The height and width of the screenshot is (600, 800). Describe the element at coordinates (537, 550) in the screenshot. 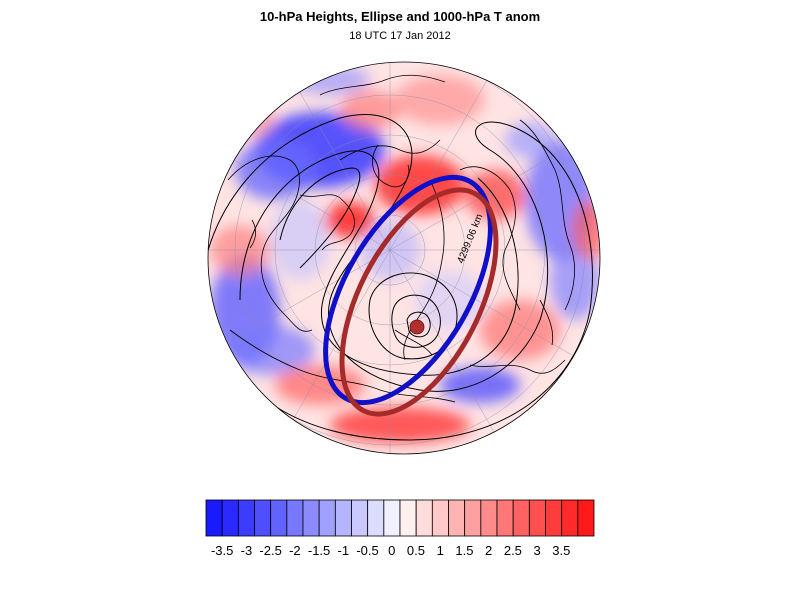

I see `colorbar-tick-label: 3` at that location.